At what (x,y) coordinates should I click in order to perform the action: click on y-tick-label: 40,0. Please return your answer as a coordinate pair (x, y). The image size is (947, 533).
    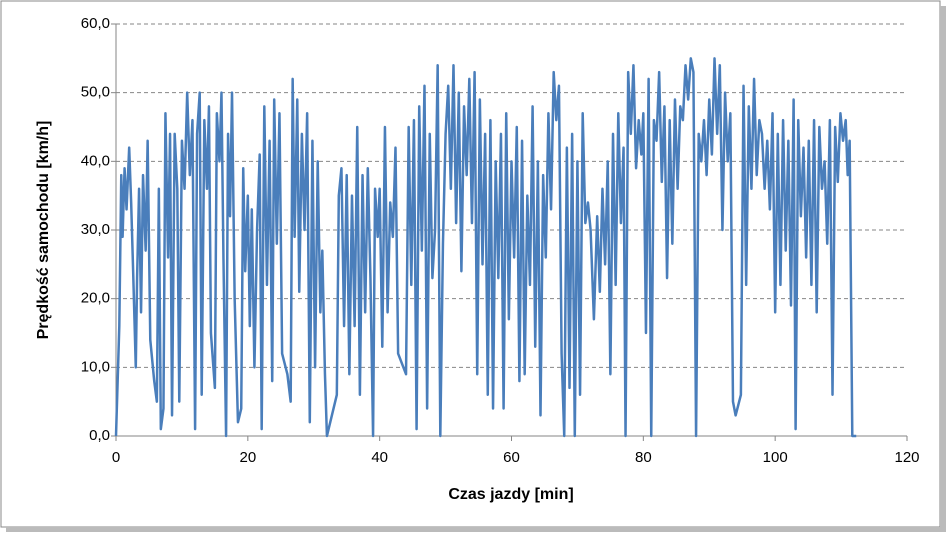
    Looking at the image, I should click on (95, 160).